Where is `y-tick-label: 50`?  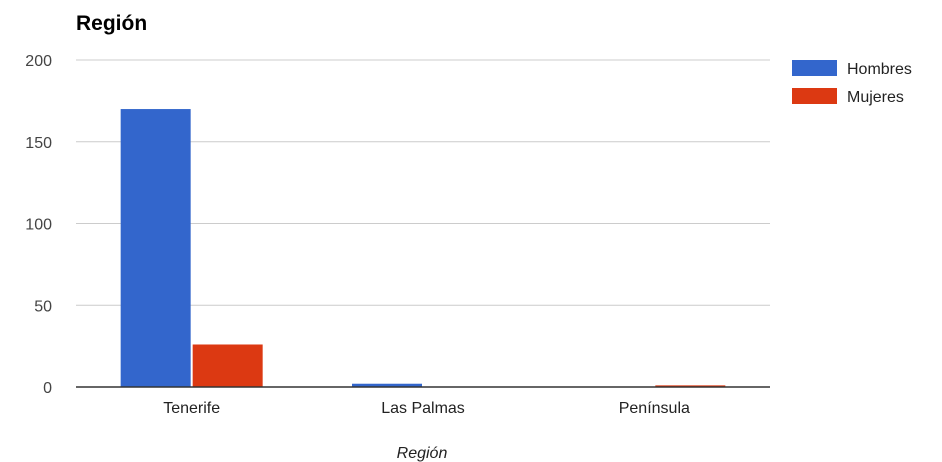 y-tick-label: 50 is located at coordinates (43, 306).